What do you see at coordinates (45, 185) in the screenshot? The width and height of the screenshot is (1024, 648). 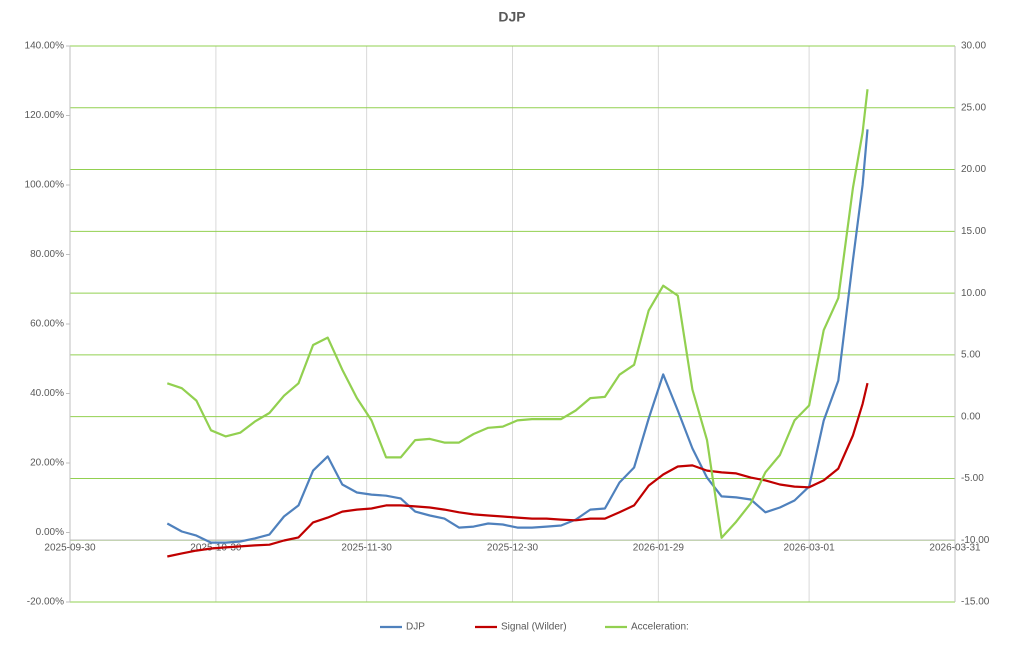 I see `y-tick-label: 100.00%` at bounding box center [45, 185].